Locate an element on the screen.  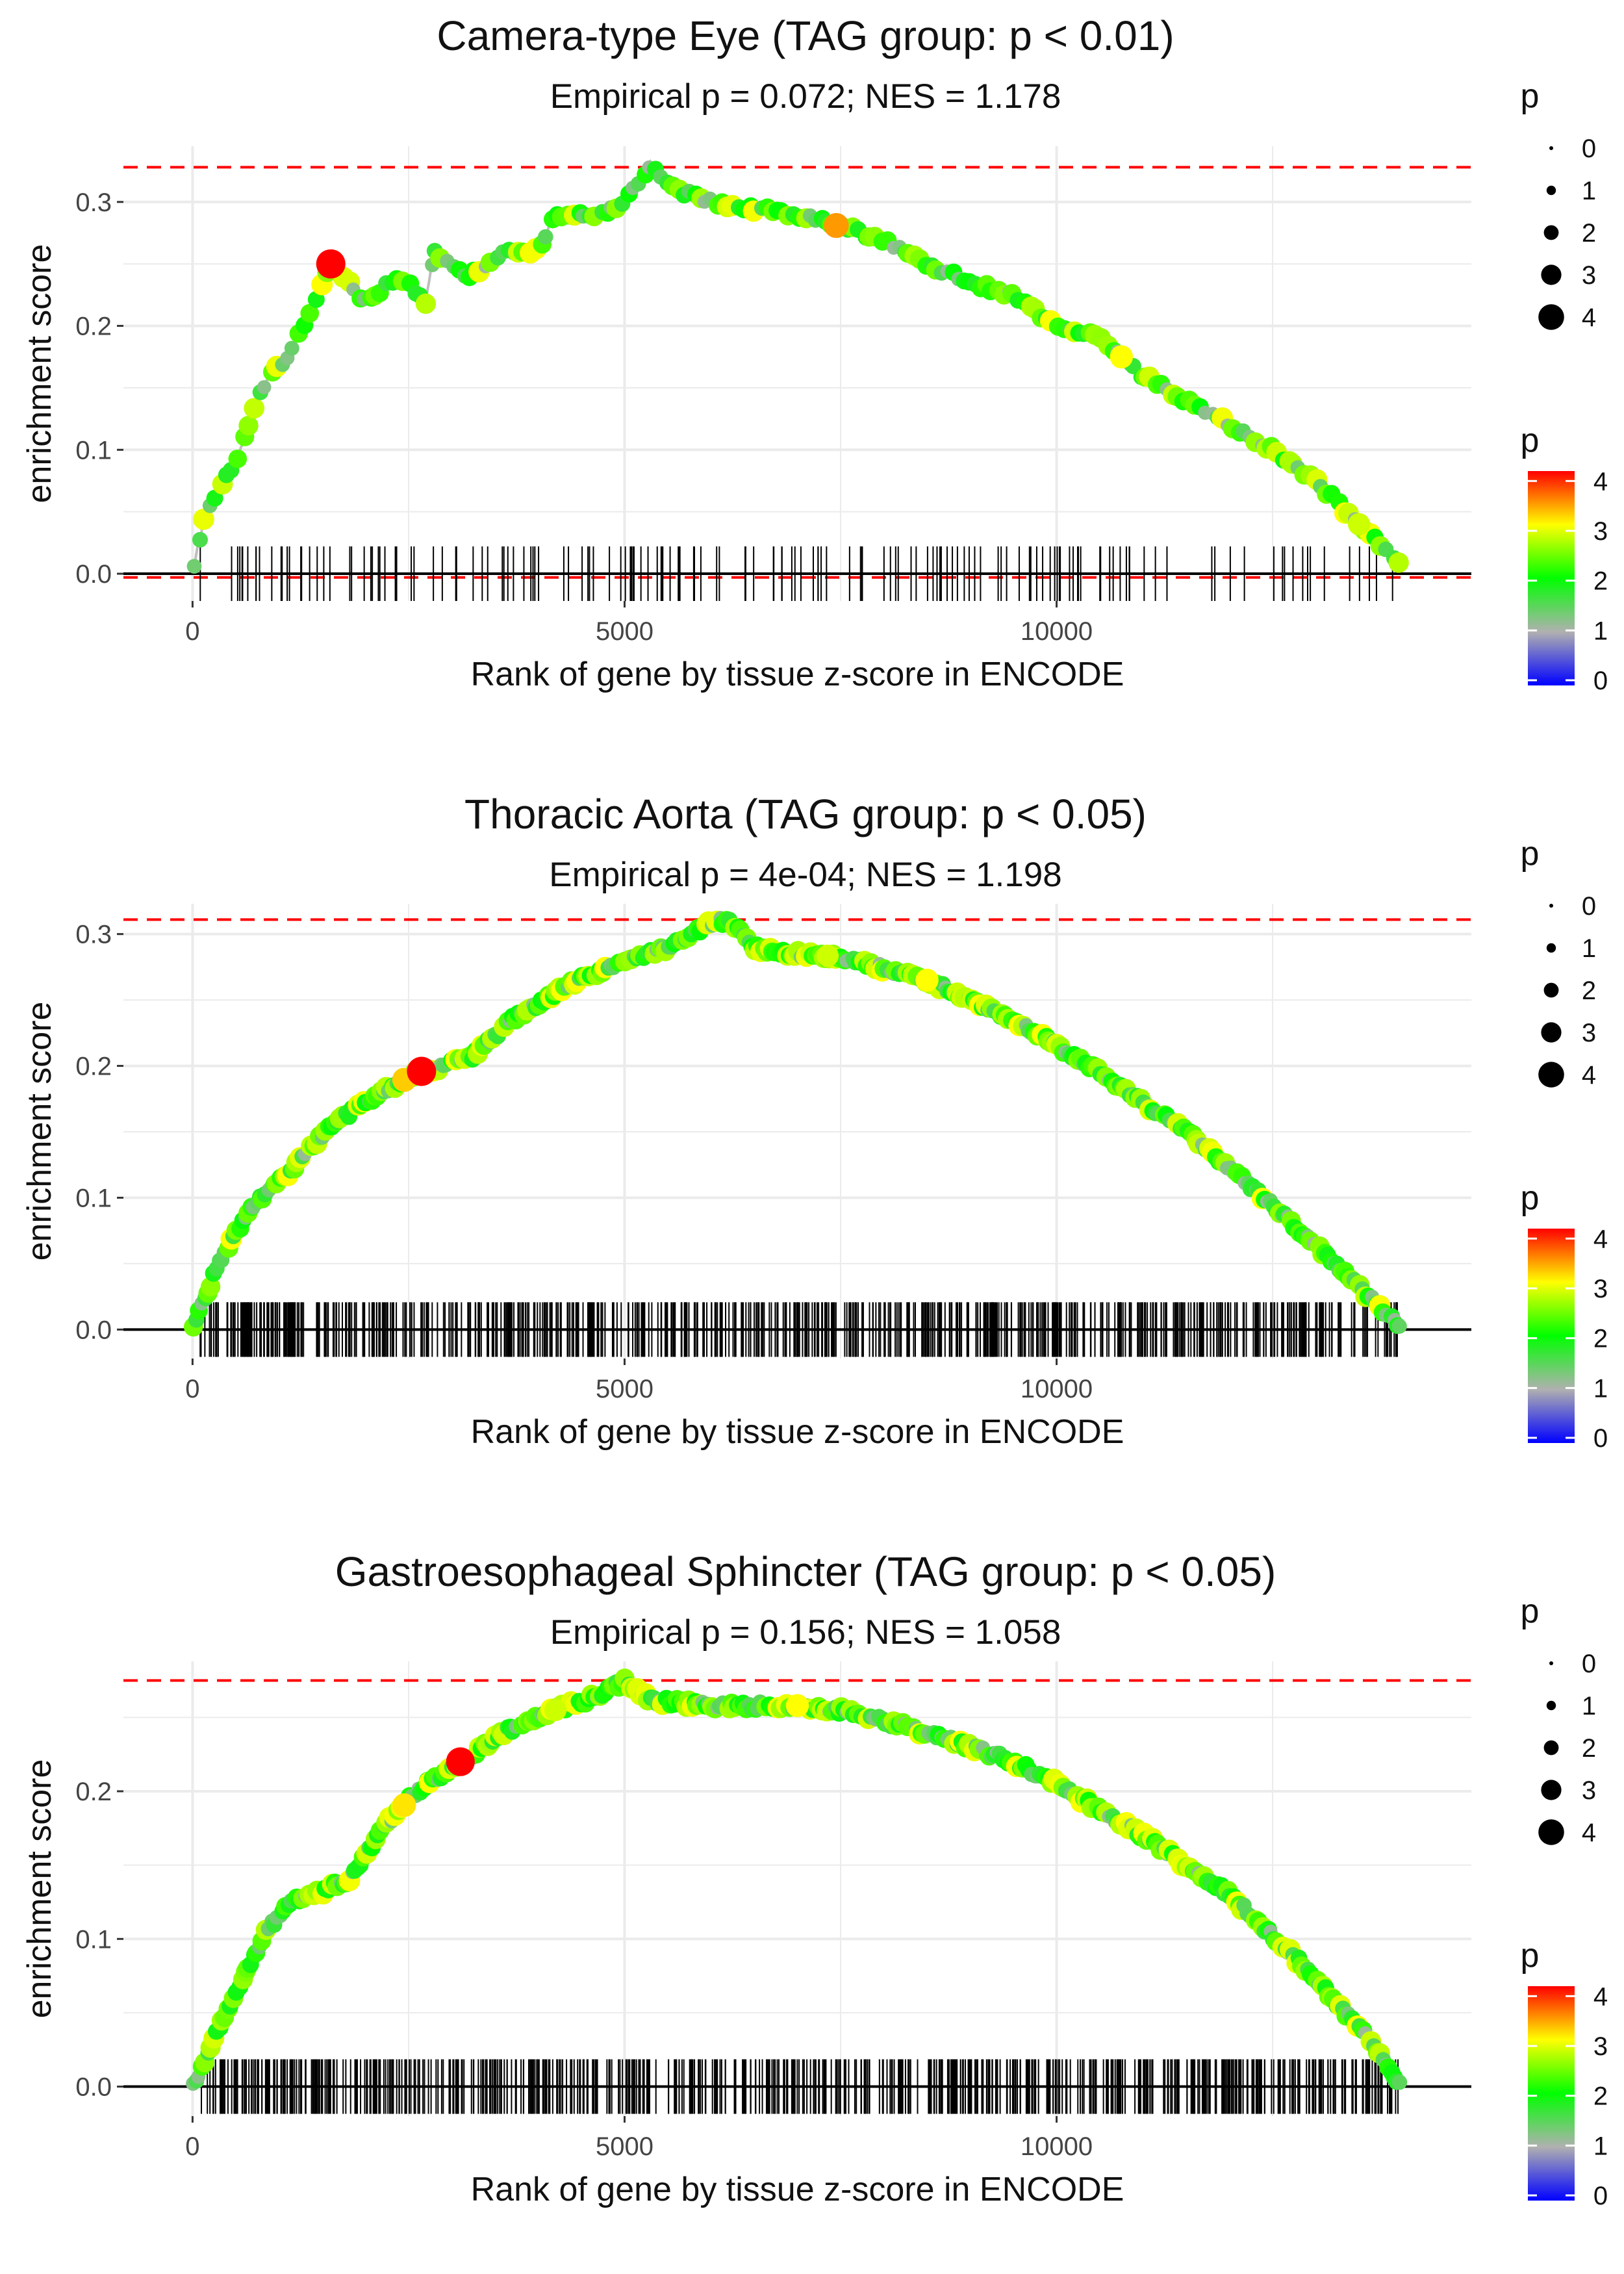
chart-subtitle: Empirical p = 4e-04; NES = 1.198 is located at coordinates (805, 875).